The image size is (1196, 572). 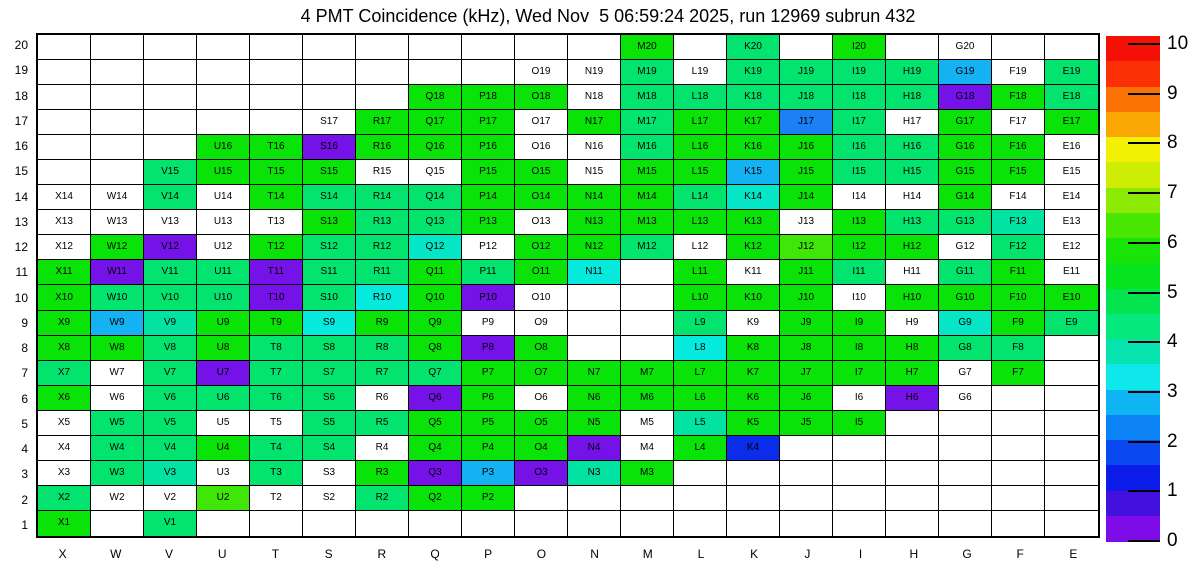 What do you see at coordinates (329, 448) in the screenshot?
I see `grid-cell-S4: S4` at bounding box center [329, 448].